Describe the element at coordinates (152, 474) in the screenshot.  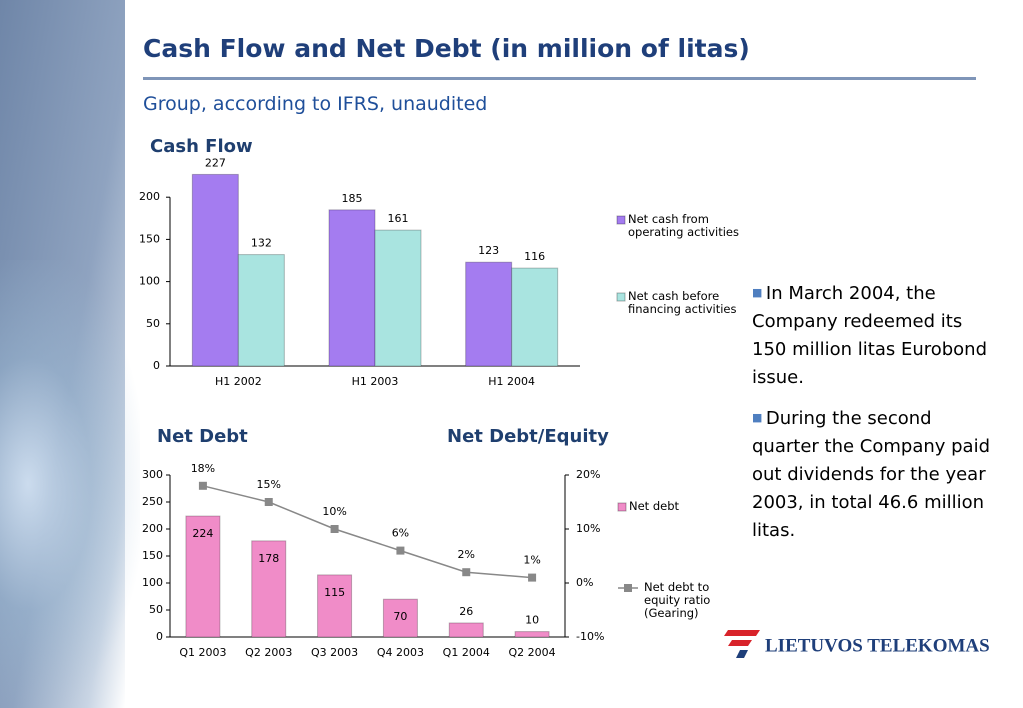
I see `y-tick-label: 300` at that location.